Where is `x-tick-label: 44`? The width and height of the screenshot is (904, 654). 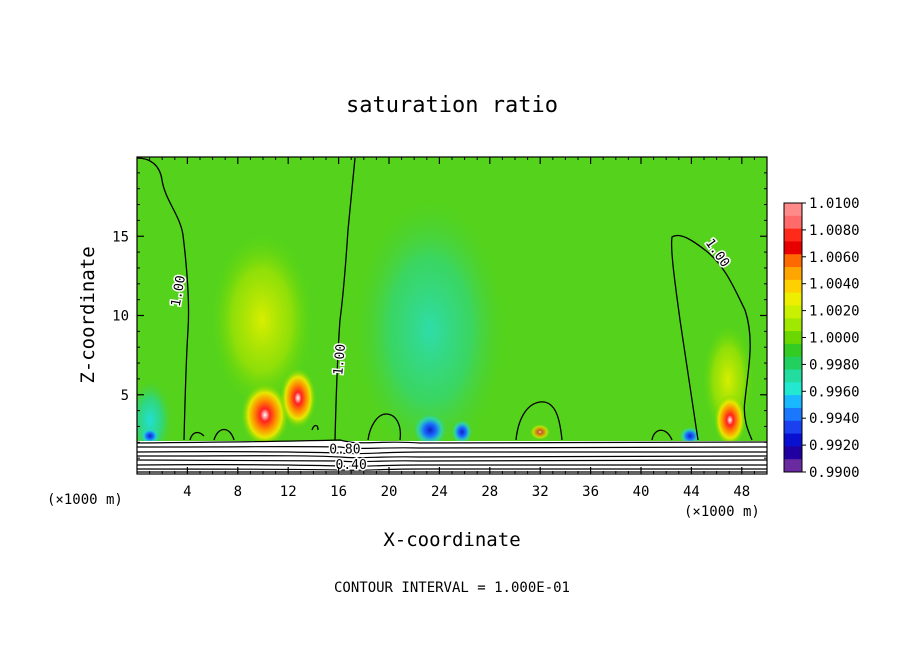 x-tick-label: 44 is located at coordinates (691, 492).